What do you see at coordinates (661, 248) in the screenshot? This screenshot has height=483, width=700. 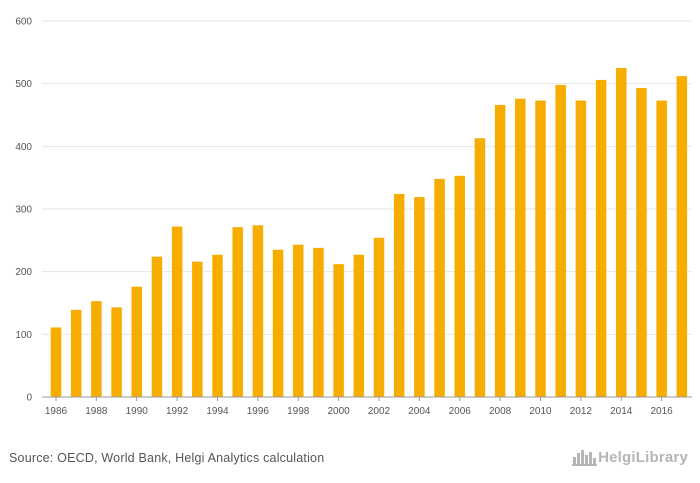 I see `bar-2016` at bounding box center [661, 248].